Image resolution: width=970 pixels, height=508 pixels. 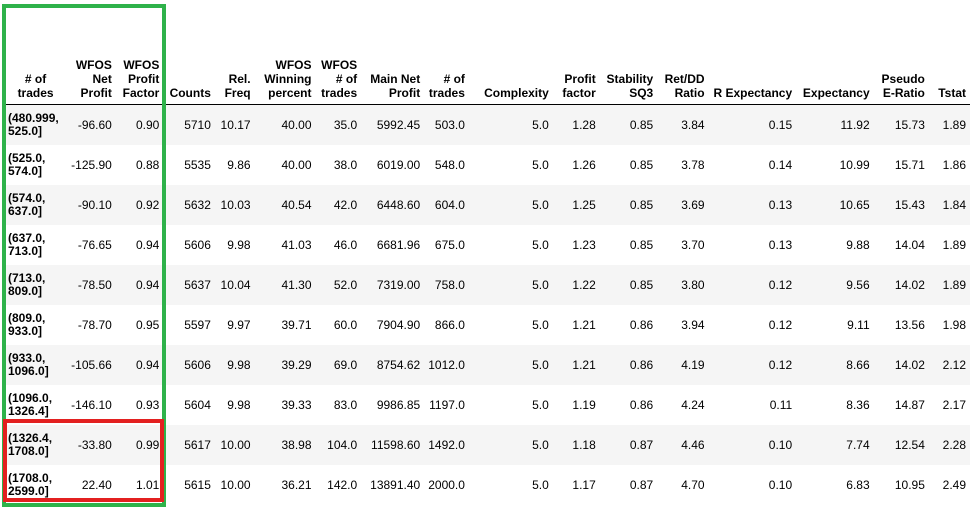 I want to click on table-cell: 41.30, so click(x=296, y=284).